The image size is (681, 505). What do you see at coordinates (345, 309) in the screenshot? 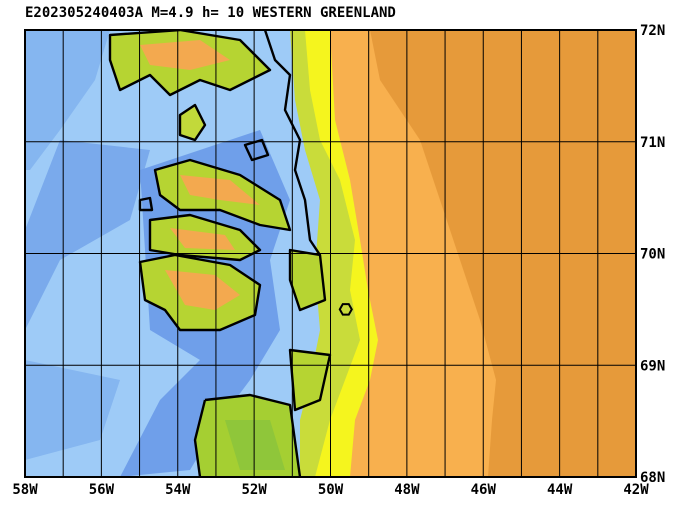
I see `epicenter-marker` at bounding box center [345, 309].